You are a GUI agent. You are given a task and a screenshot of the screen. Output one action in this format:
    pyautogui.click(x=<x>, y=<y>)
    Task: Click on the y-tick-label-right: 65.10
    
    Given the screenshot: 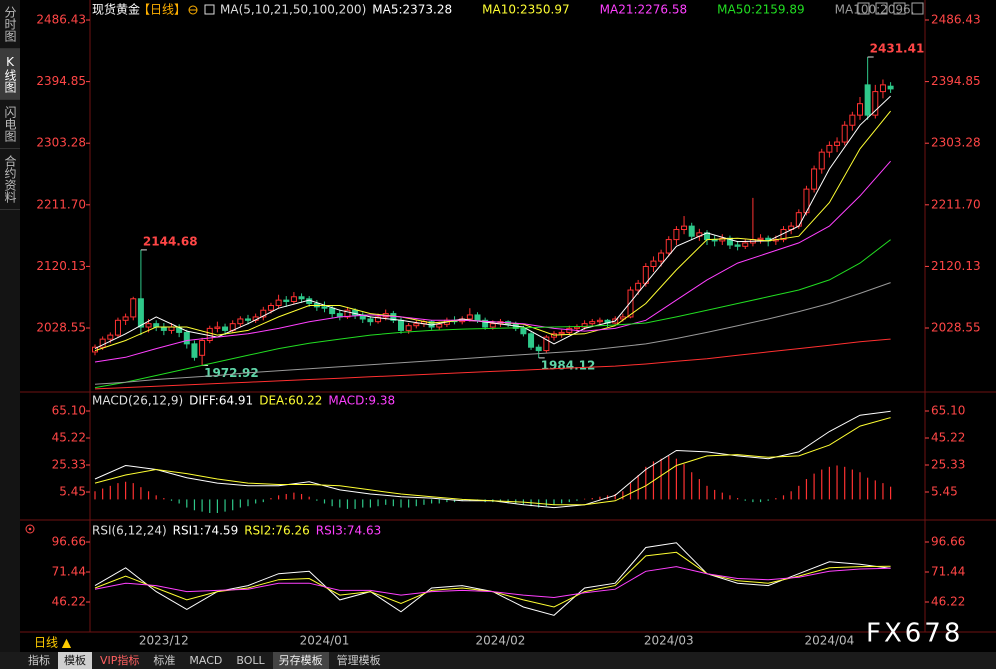 What is the action you would take?
    pyautogui.click(x=948, y=410)
    